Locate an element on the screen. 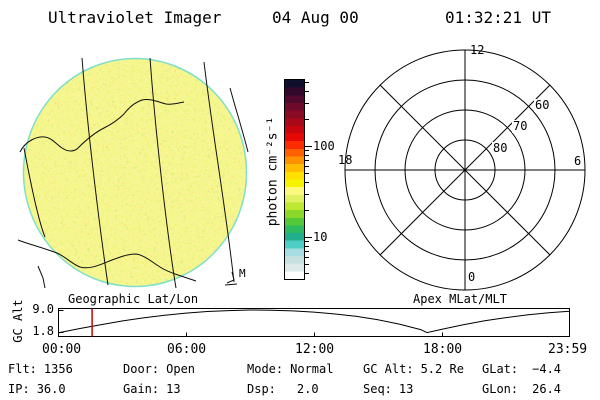 This screenshot has width=600, height=400. xtick-0000: 00:00 is located at coordinates (62, 349).